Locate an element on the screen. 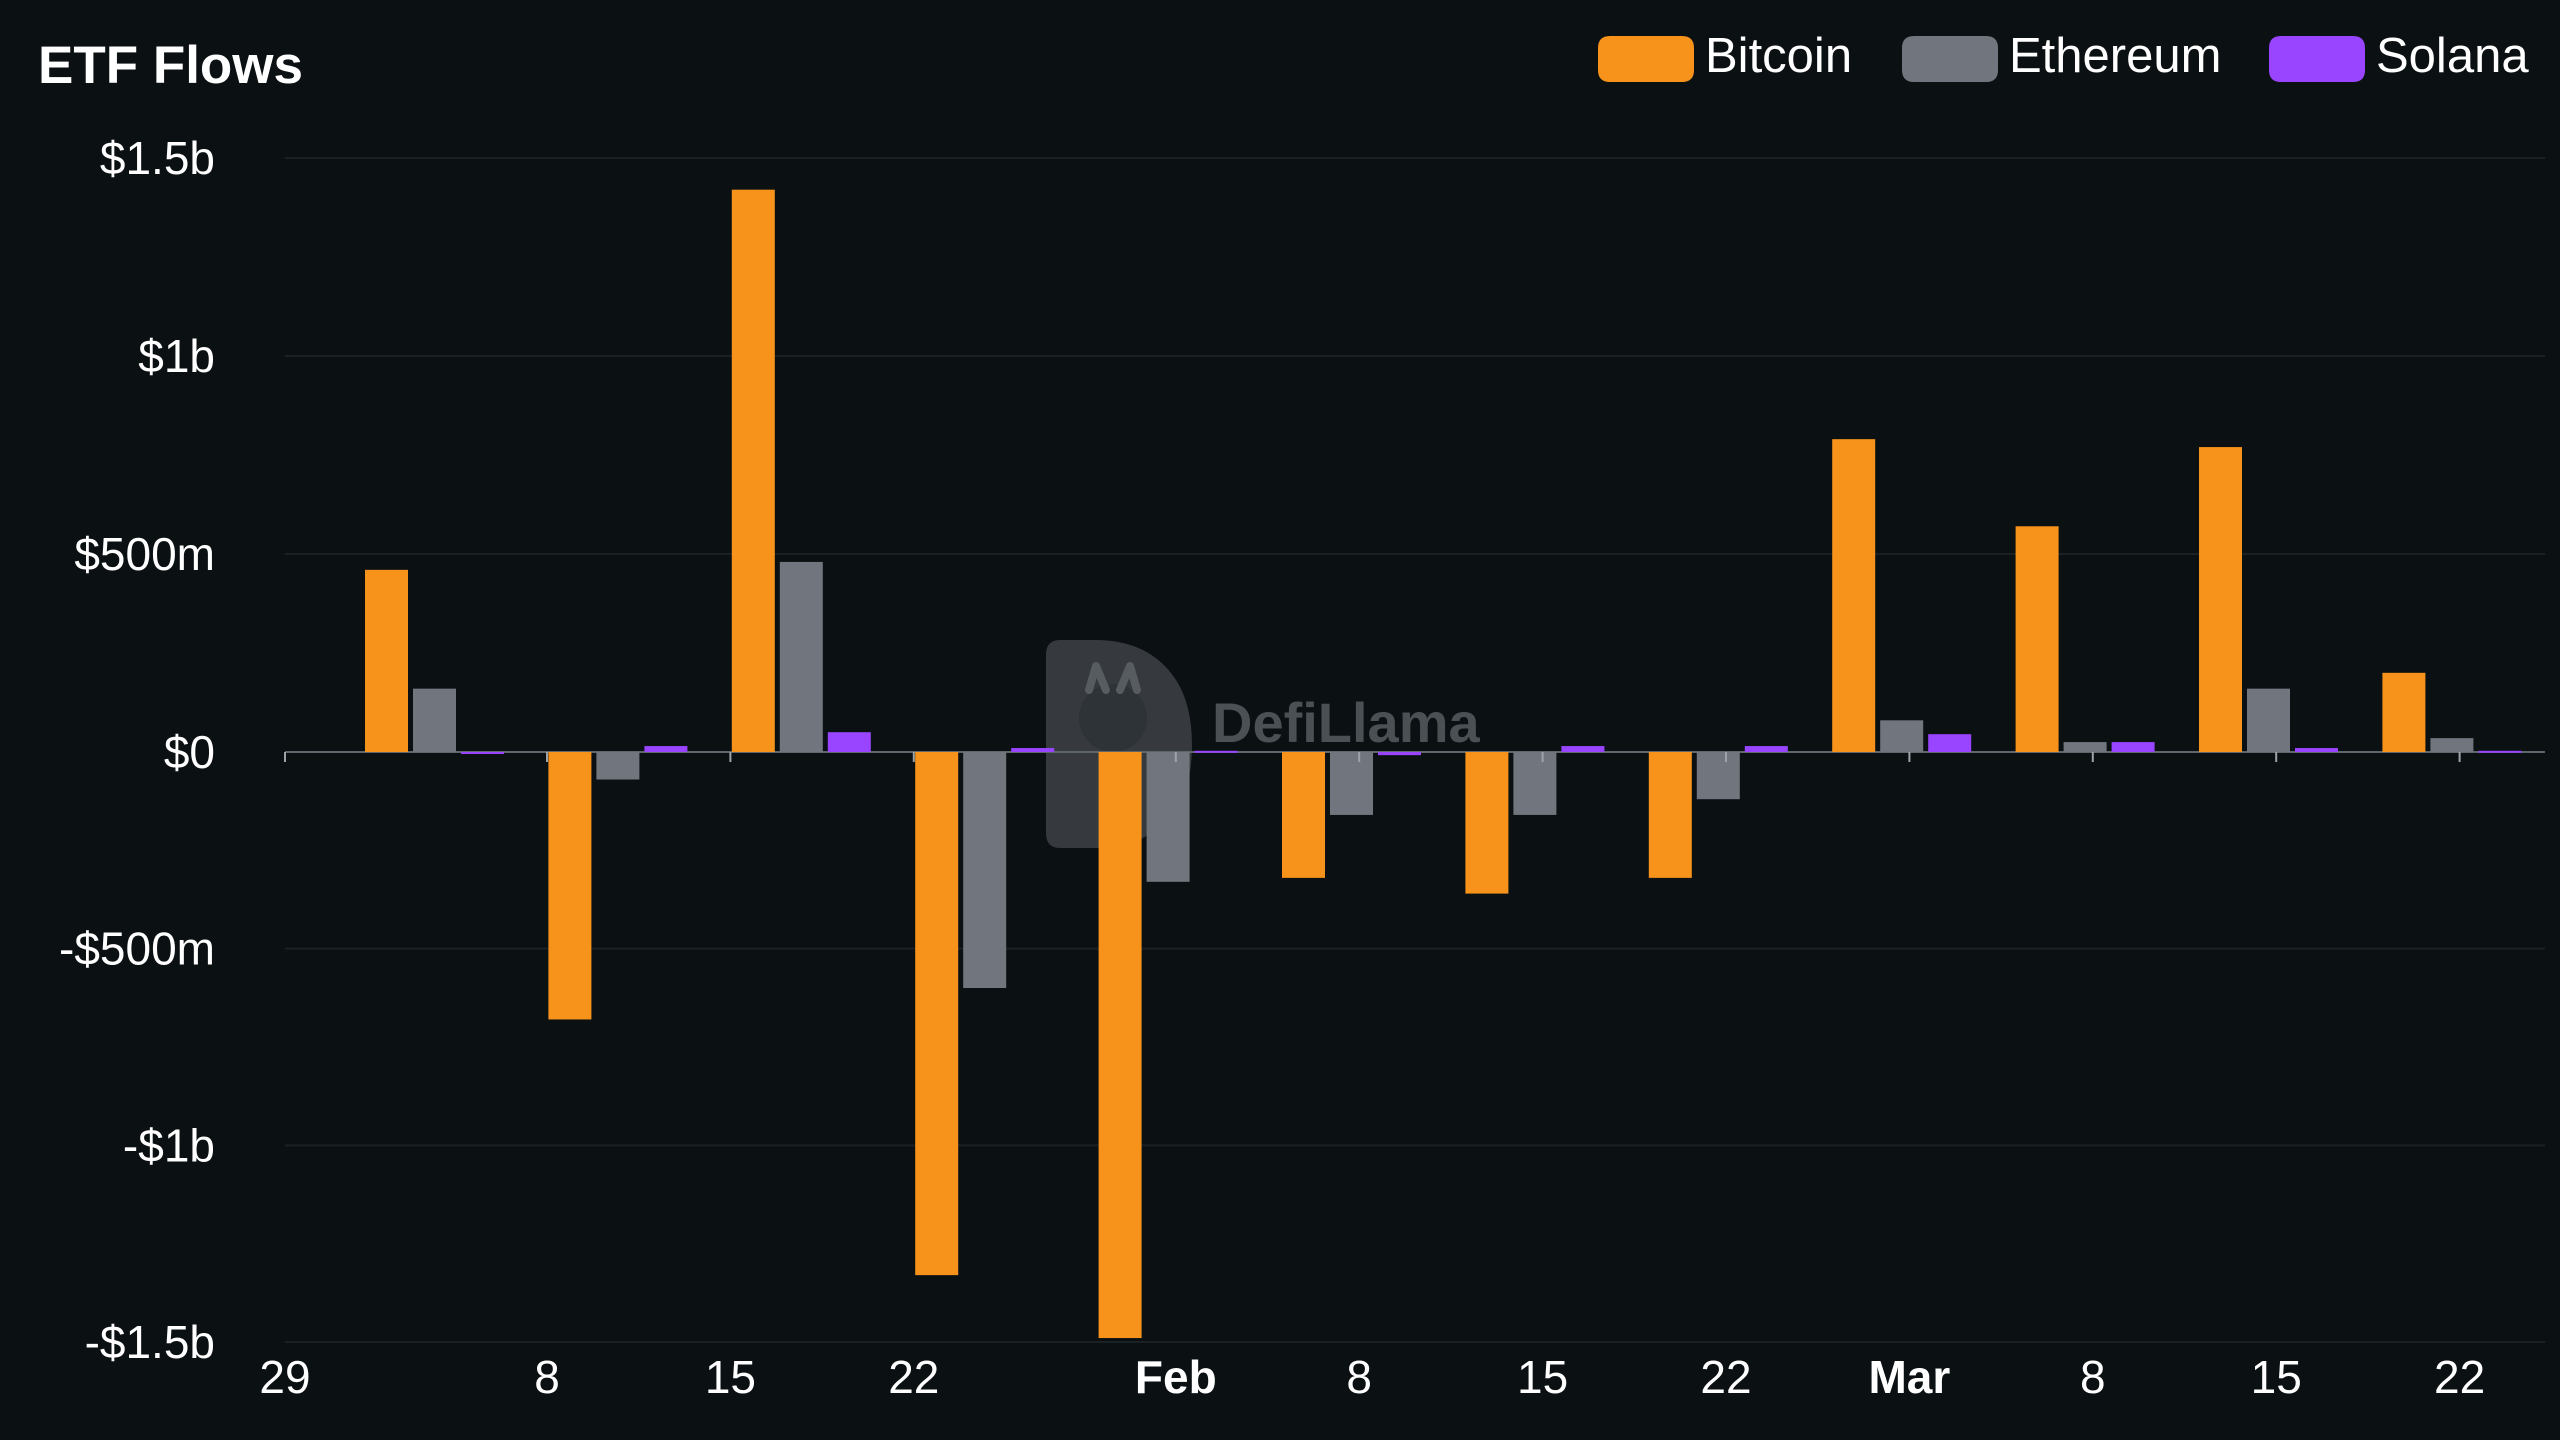  legend-bitcoin: Bitcoin is located at coordinates (1725, 56).